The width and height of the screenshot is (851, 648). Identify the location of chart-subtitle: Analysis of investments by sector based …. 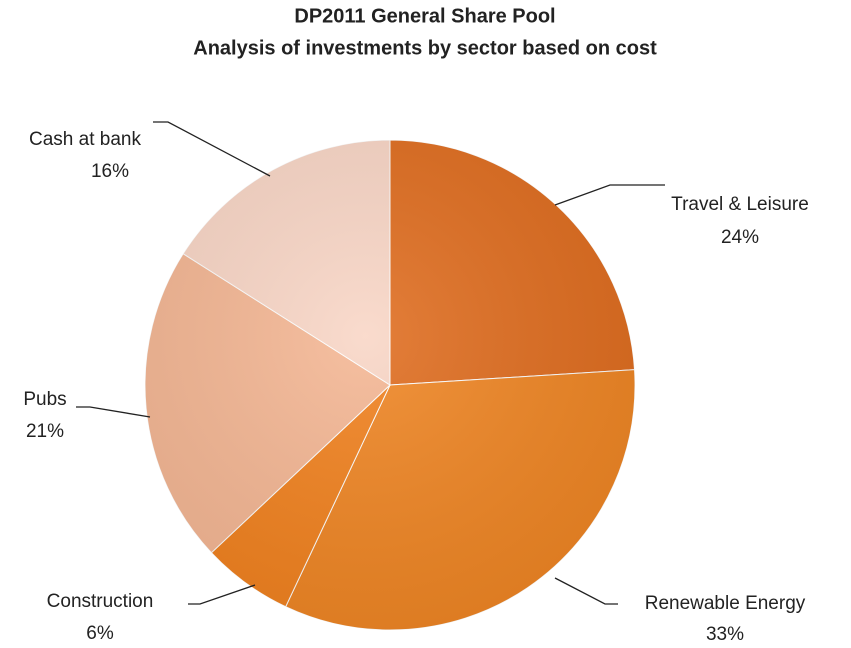
(425, 48).